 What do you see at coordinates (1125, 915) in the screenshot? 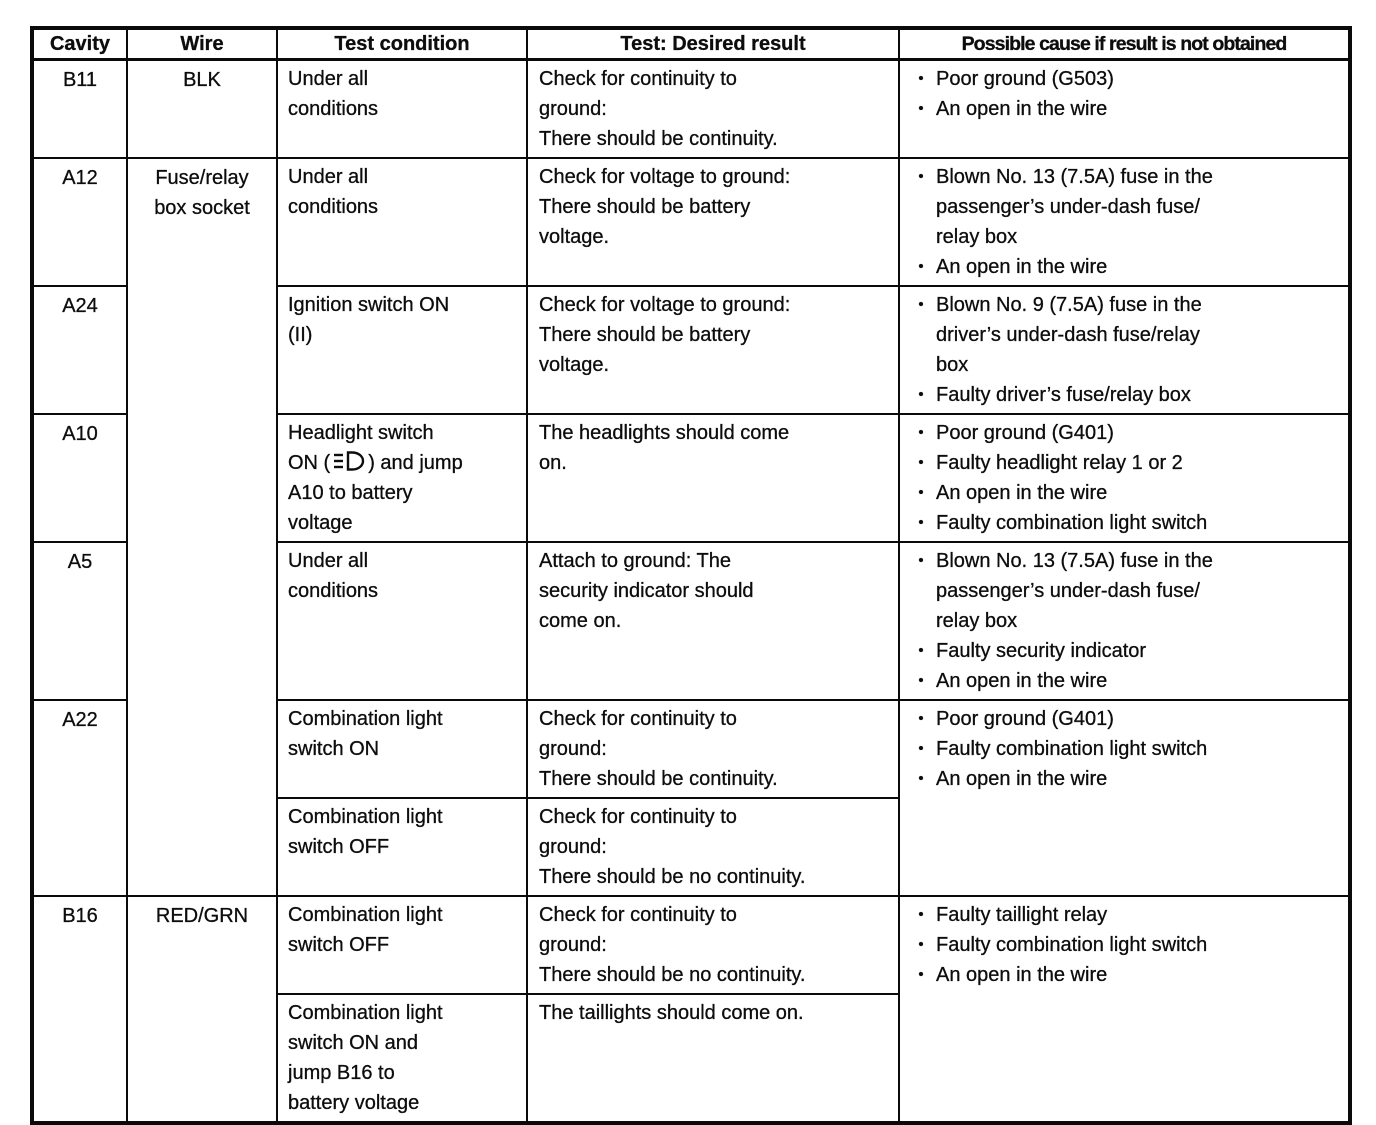
I see `cause-item: • Faulty taillight relay` at bounding box center [1125, 915].